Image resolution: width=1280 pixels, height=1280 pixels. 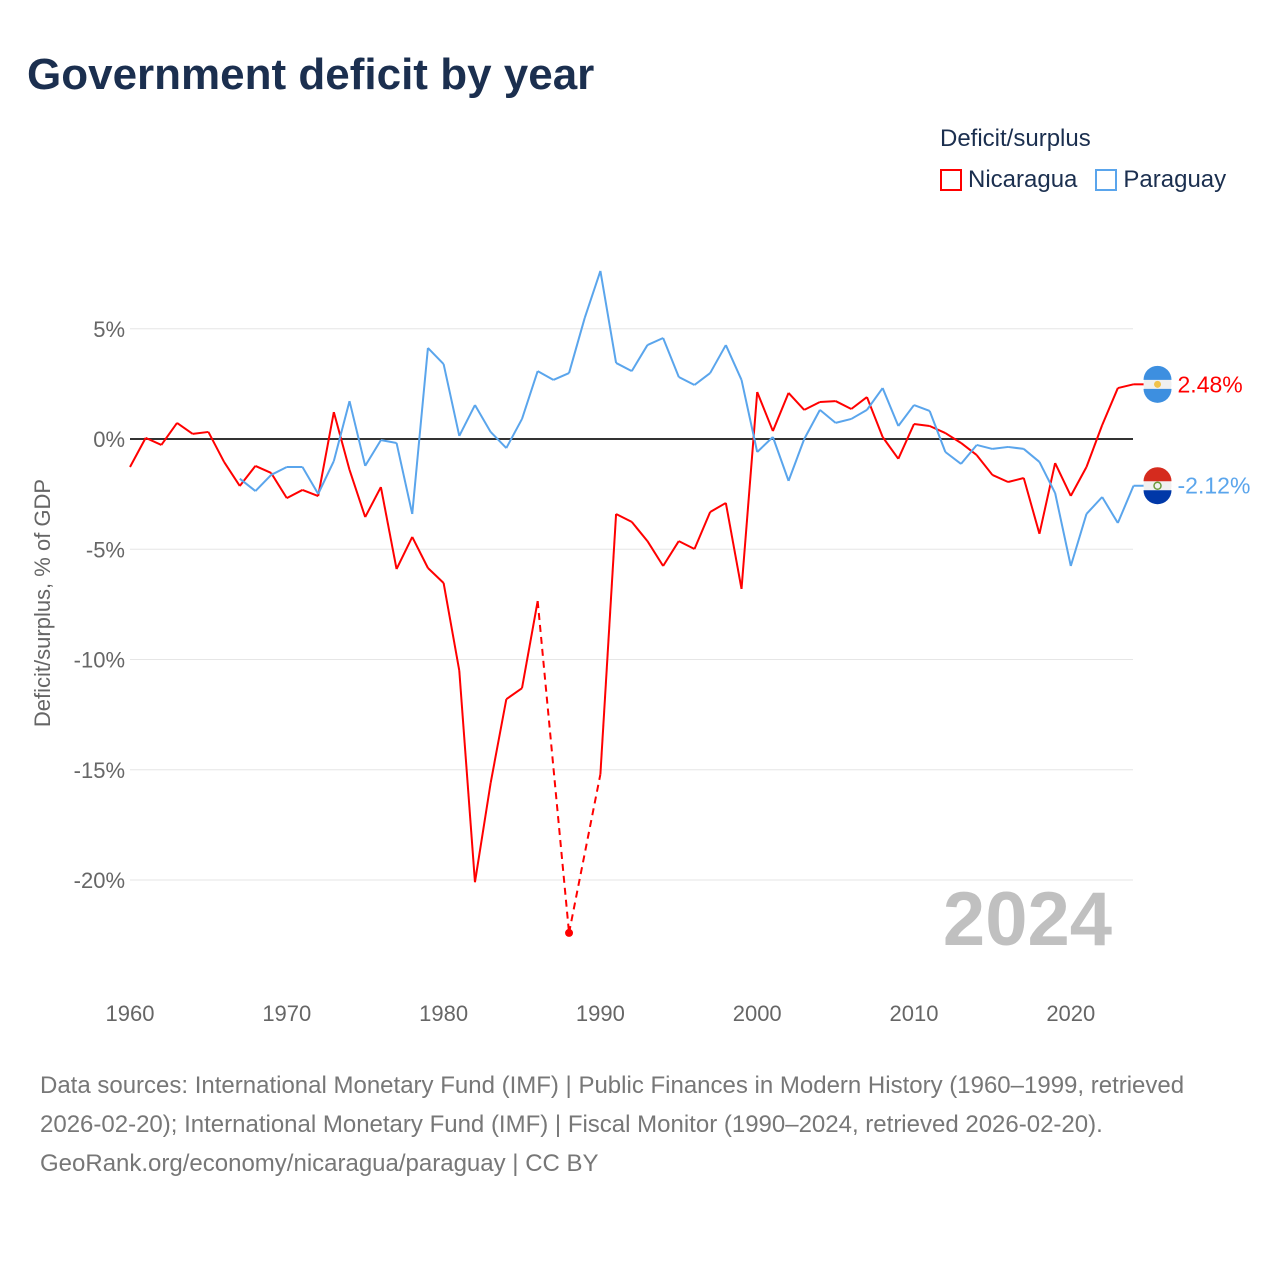 I want to click on end-value-label: -2.12%, so click(x=1214, y=486).